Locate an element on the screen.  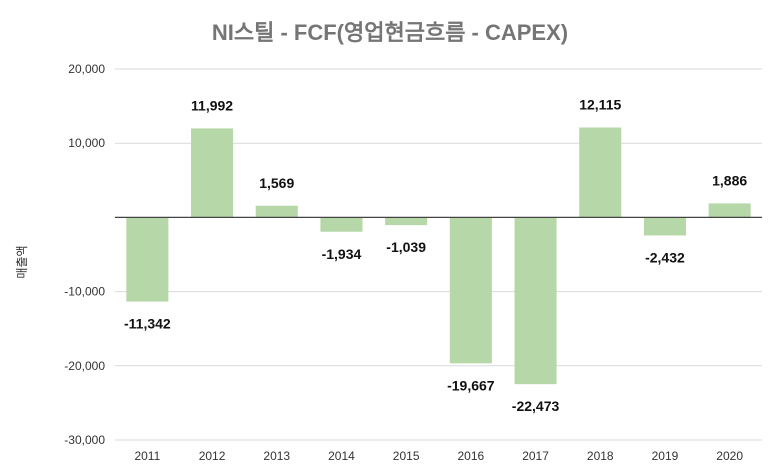
chart-title: NI스틸 - FCF(영업현금흐름 - CAPEX) is located at coordinates (390, 32).